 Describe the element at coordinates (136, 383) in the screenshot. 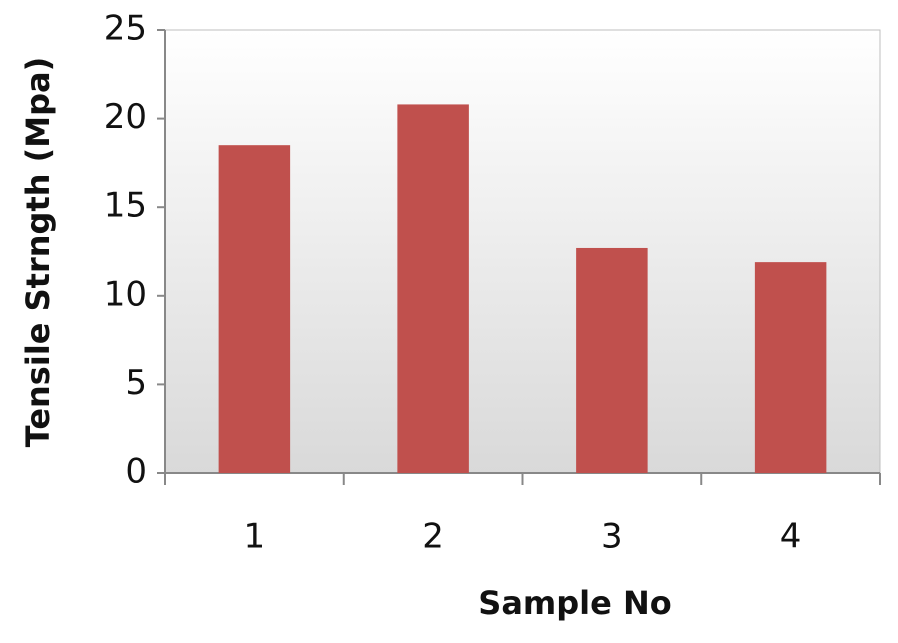

I see `y-tick-label: 5` at that location.